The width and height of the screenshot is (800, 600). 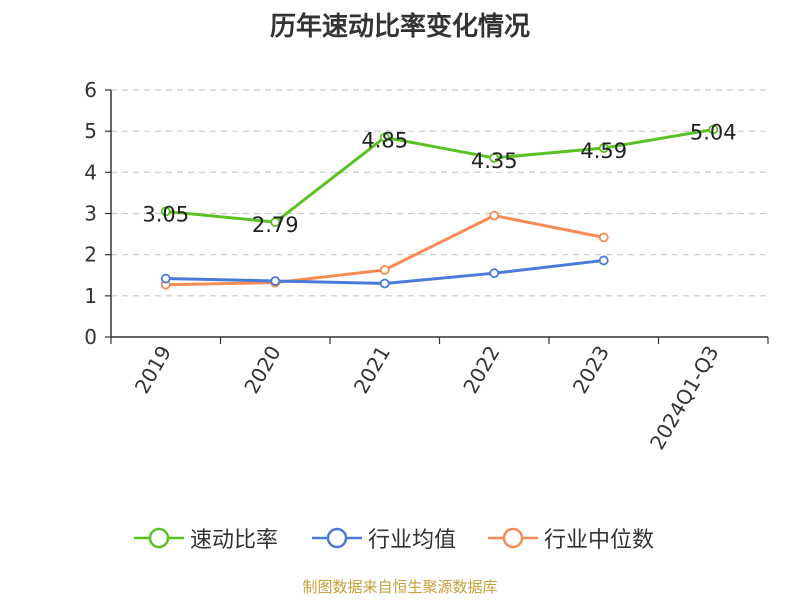 I want to click on chart-title: 历年速动比率变化情况, so click(x=399, y=27).